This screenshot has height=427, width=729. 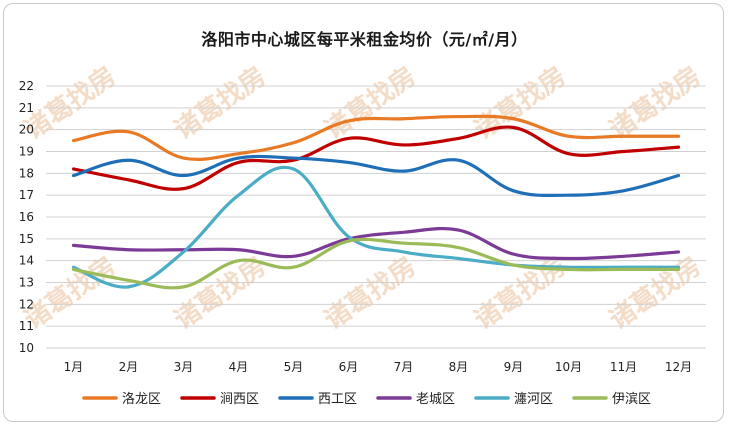 I want to click on x-axis-ticks: 1月 2月 3月 4月 5月 6月 7月 8月 9月 10月 11月 12月, so click(x=378, y=367).